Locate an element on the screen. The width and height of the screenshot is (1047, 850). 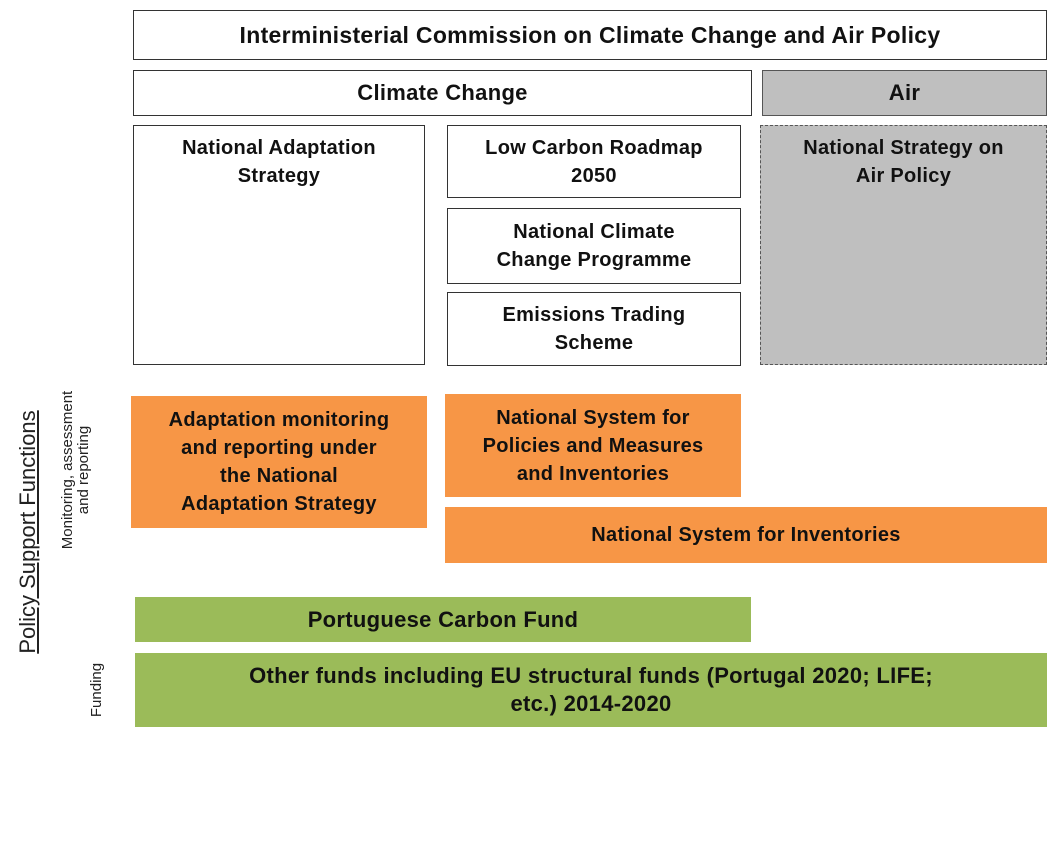
text-line: etc.) 2014-2020 is located at coordinates (591, 703).